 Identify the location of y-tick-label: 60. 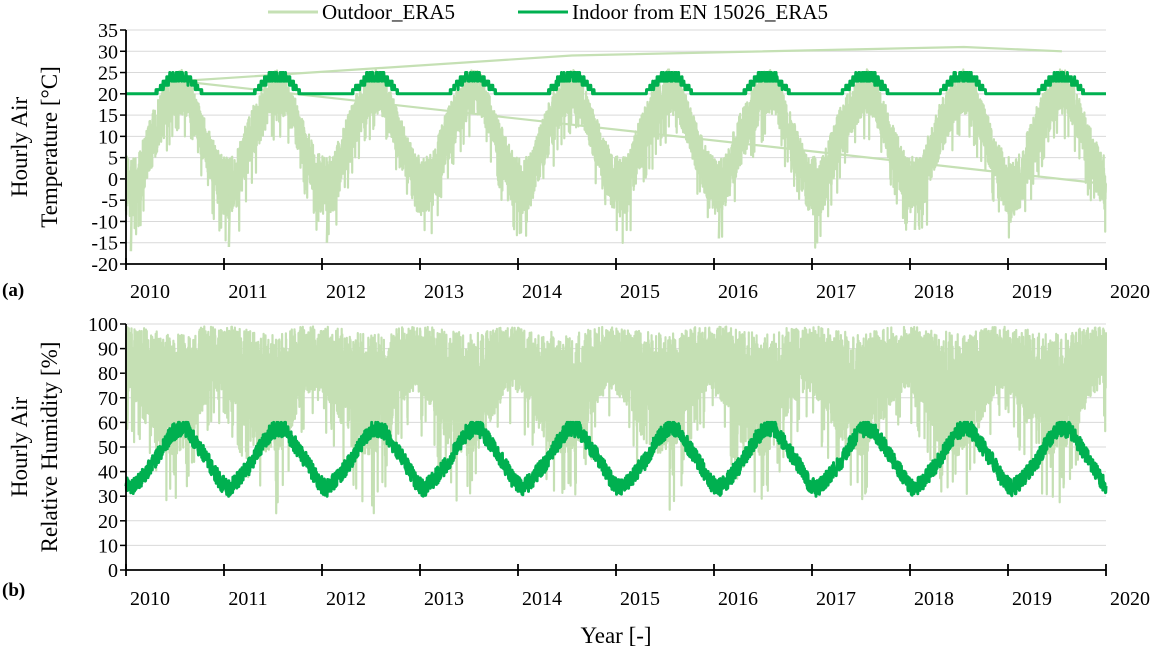
(108, 423).